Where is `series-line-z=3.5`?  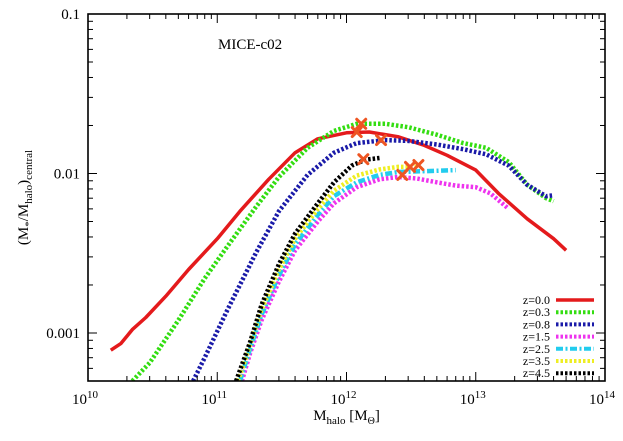
series-line-z=3.5 is located at coordinates (326, 272).